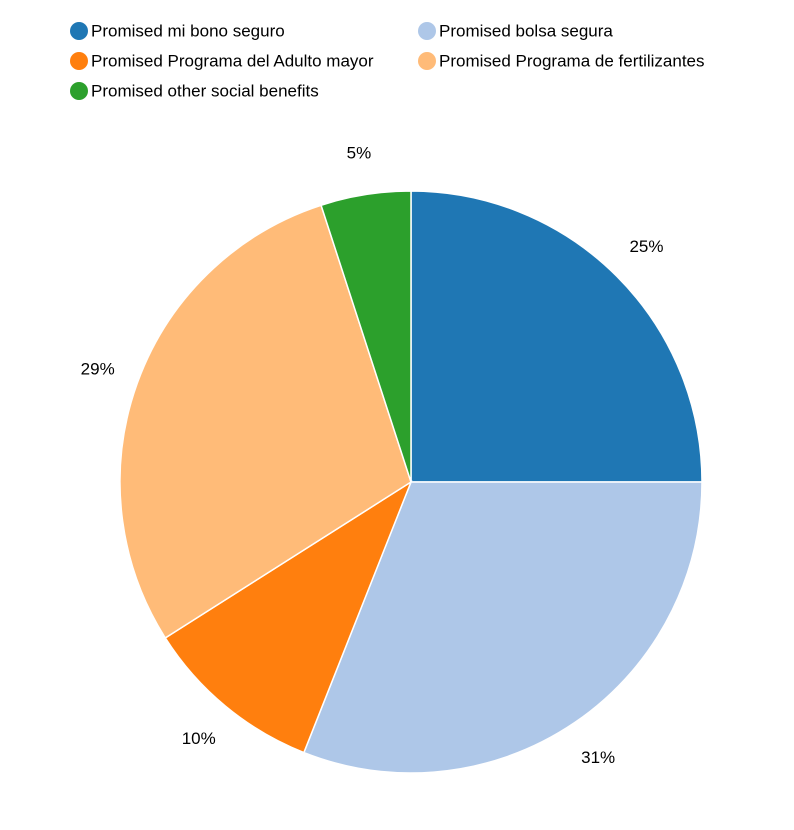 The height and width of the screenshot is (830, 794). Describe the element at coordinates (232, 61) in the screenshot. I see `legend-label: Promised Programa del Adulto mayor` at that location.